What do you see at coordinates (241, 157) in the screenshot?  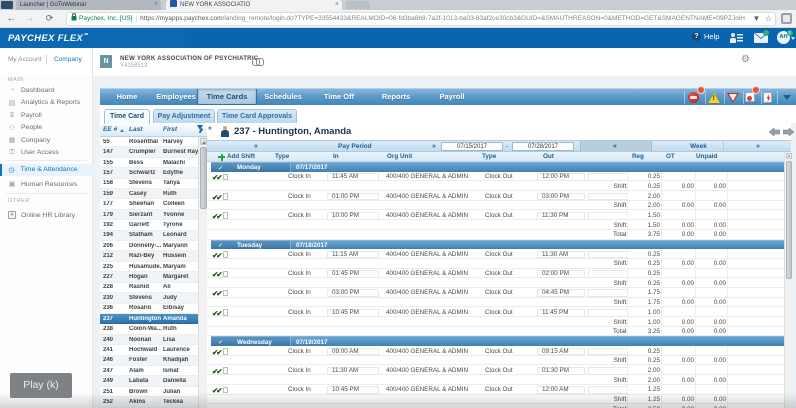 I see `column-add-shift: Add Shift` at bounding box center [241, 157].